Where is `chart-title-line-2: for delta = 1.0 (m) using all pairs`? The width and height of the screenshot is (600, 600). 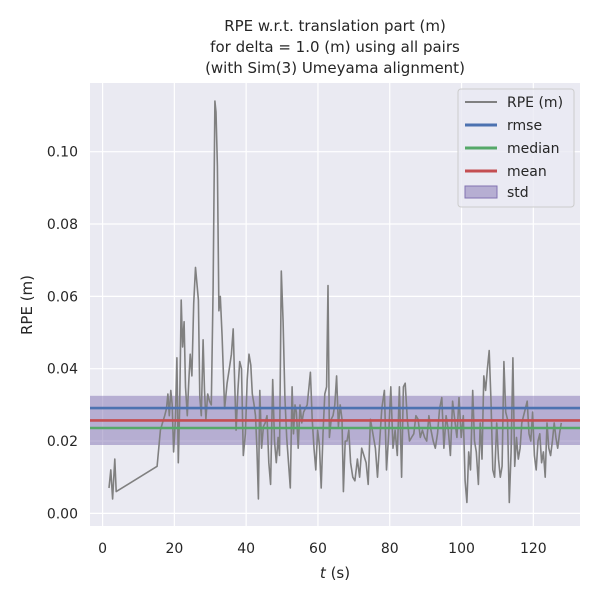
chart-title-line-2: for delta = 1.0 (m) using all pairs is located at coordinates (335, 47).